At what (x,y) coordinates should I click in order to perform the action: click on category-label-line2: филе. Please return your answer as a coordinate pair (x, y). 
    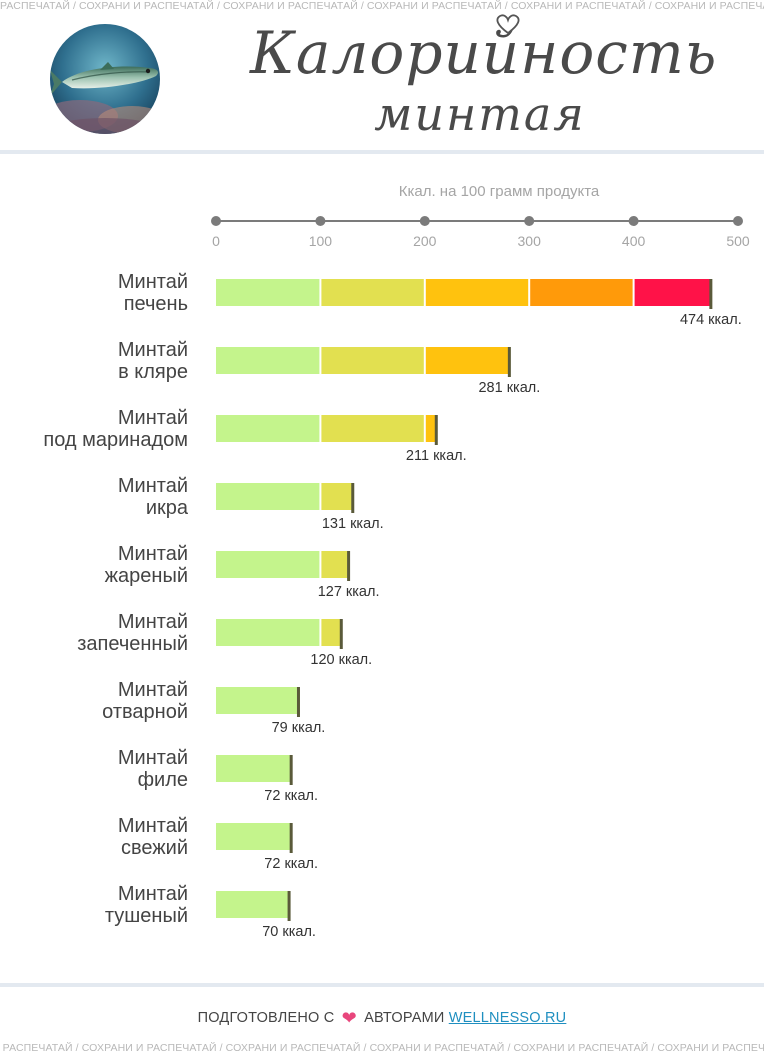
    Looking at the image, I should click on (163, 780).